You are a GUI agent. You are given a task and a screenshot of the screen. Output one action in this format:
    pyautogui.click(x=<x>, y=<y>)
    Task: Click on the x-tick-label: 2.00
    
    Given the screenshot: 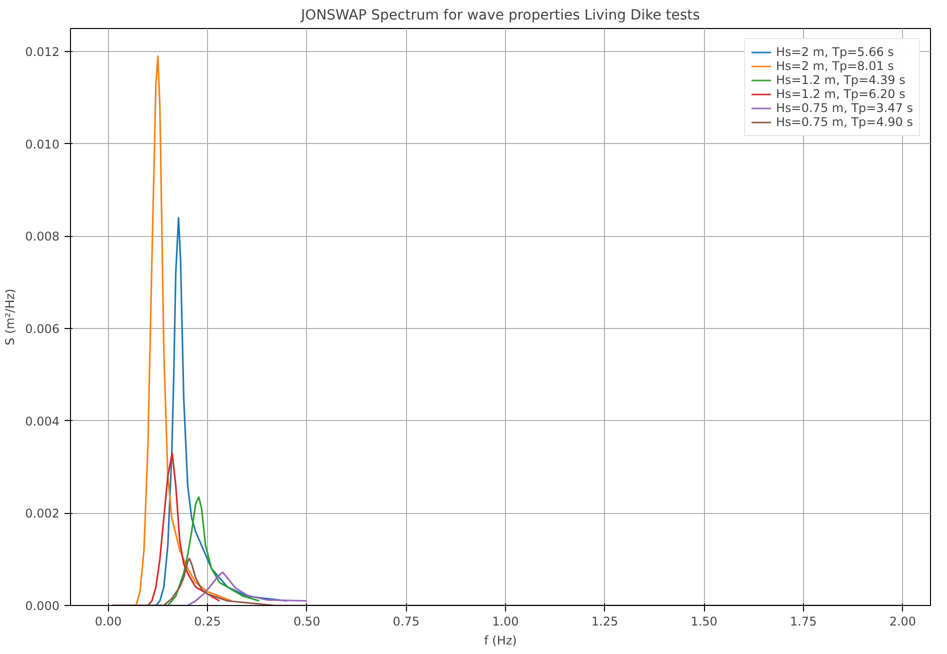 What is the action you would take?
    pyautogui.click(x=902, y=621)
    